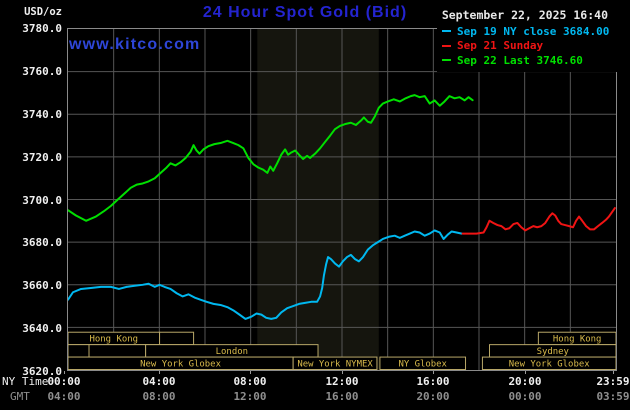 The height and width of the screenshot is (410, 630). What do you see at coordinates (20, 396) in the screenshot?
I see `gmt-axis-label: GMT` at bounding box center [20, 396].